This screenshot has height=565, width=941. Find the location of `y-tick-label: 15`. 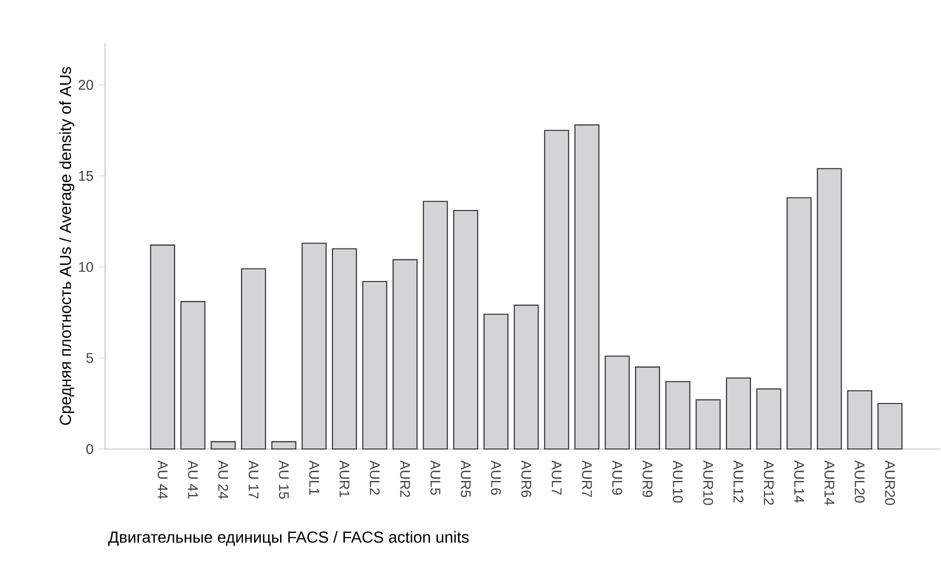

y-tick-label: 15 is located at coordinates (86, 176).